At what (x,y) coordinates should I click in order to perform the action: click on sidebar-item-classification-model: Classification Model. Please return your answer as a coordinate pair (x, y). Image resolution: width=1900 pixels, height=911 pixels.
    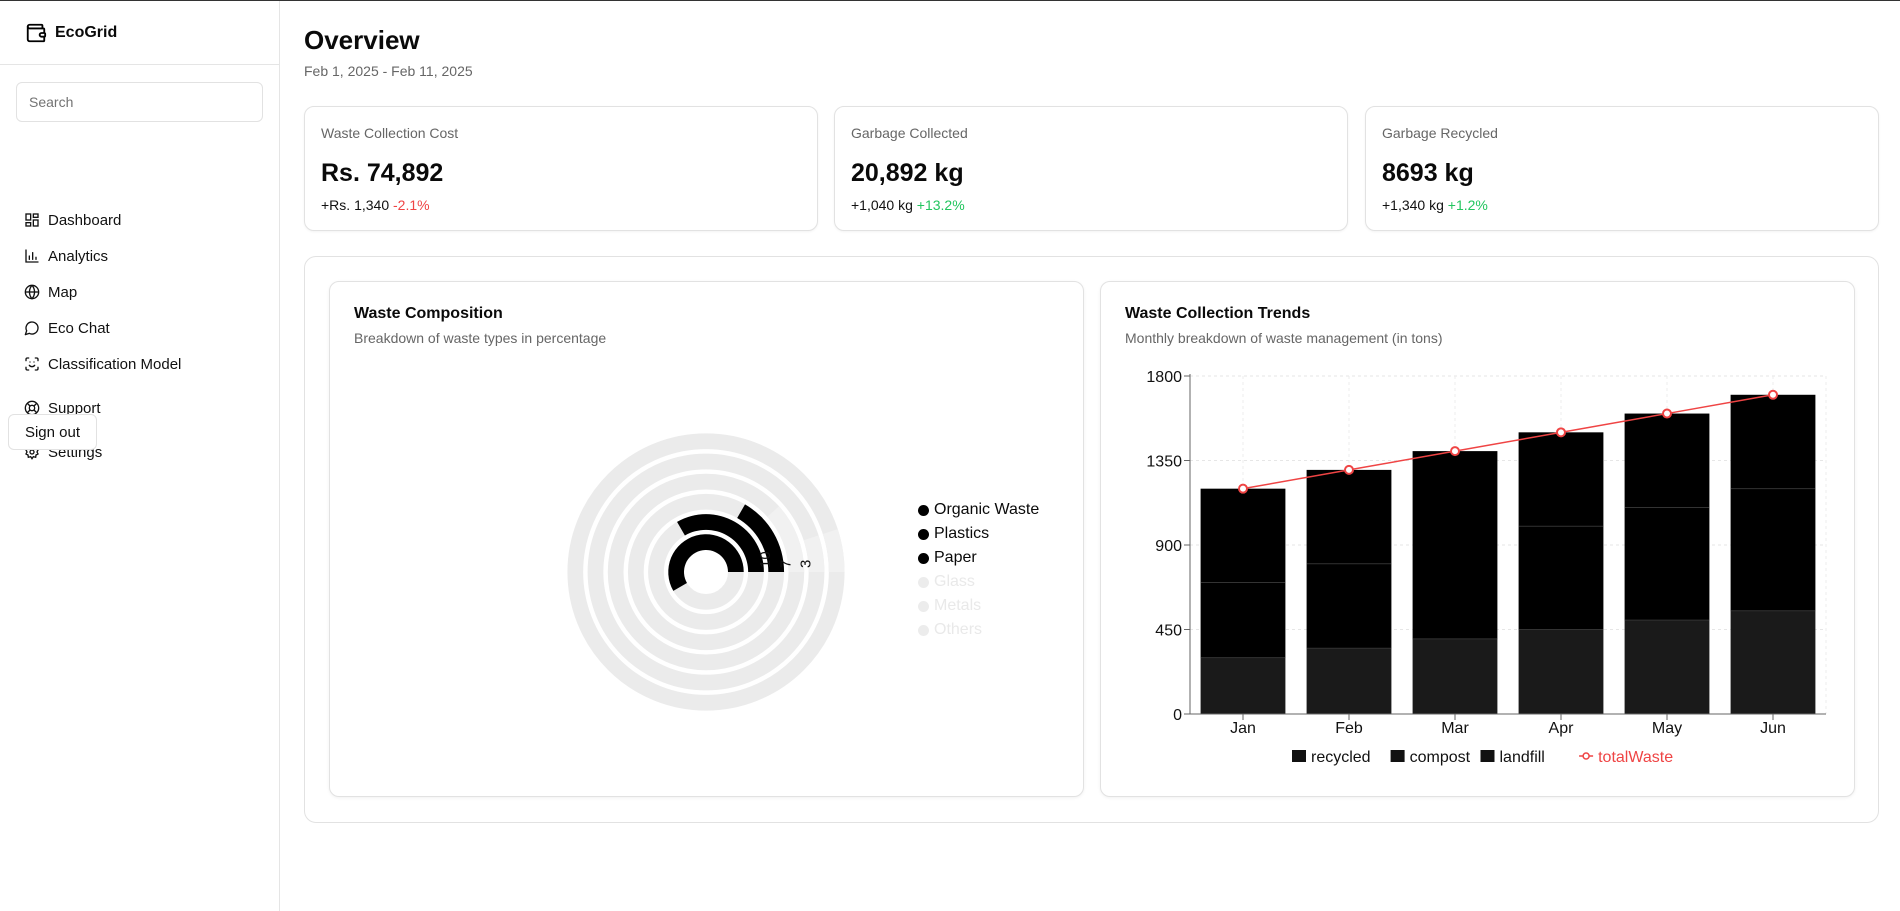
    Looking at the image, I should click on (102, 364).